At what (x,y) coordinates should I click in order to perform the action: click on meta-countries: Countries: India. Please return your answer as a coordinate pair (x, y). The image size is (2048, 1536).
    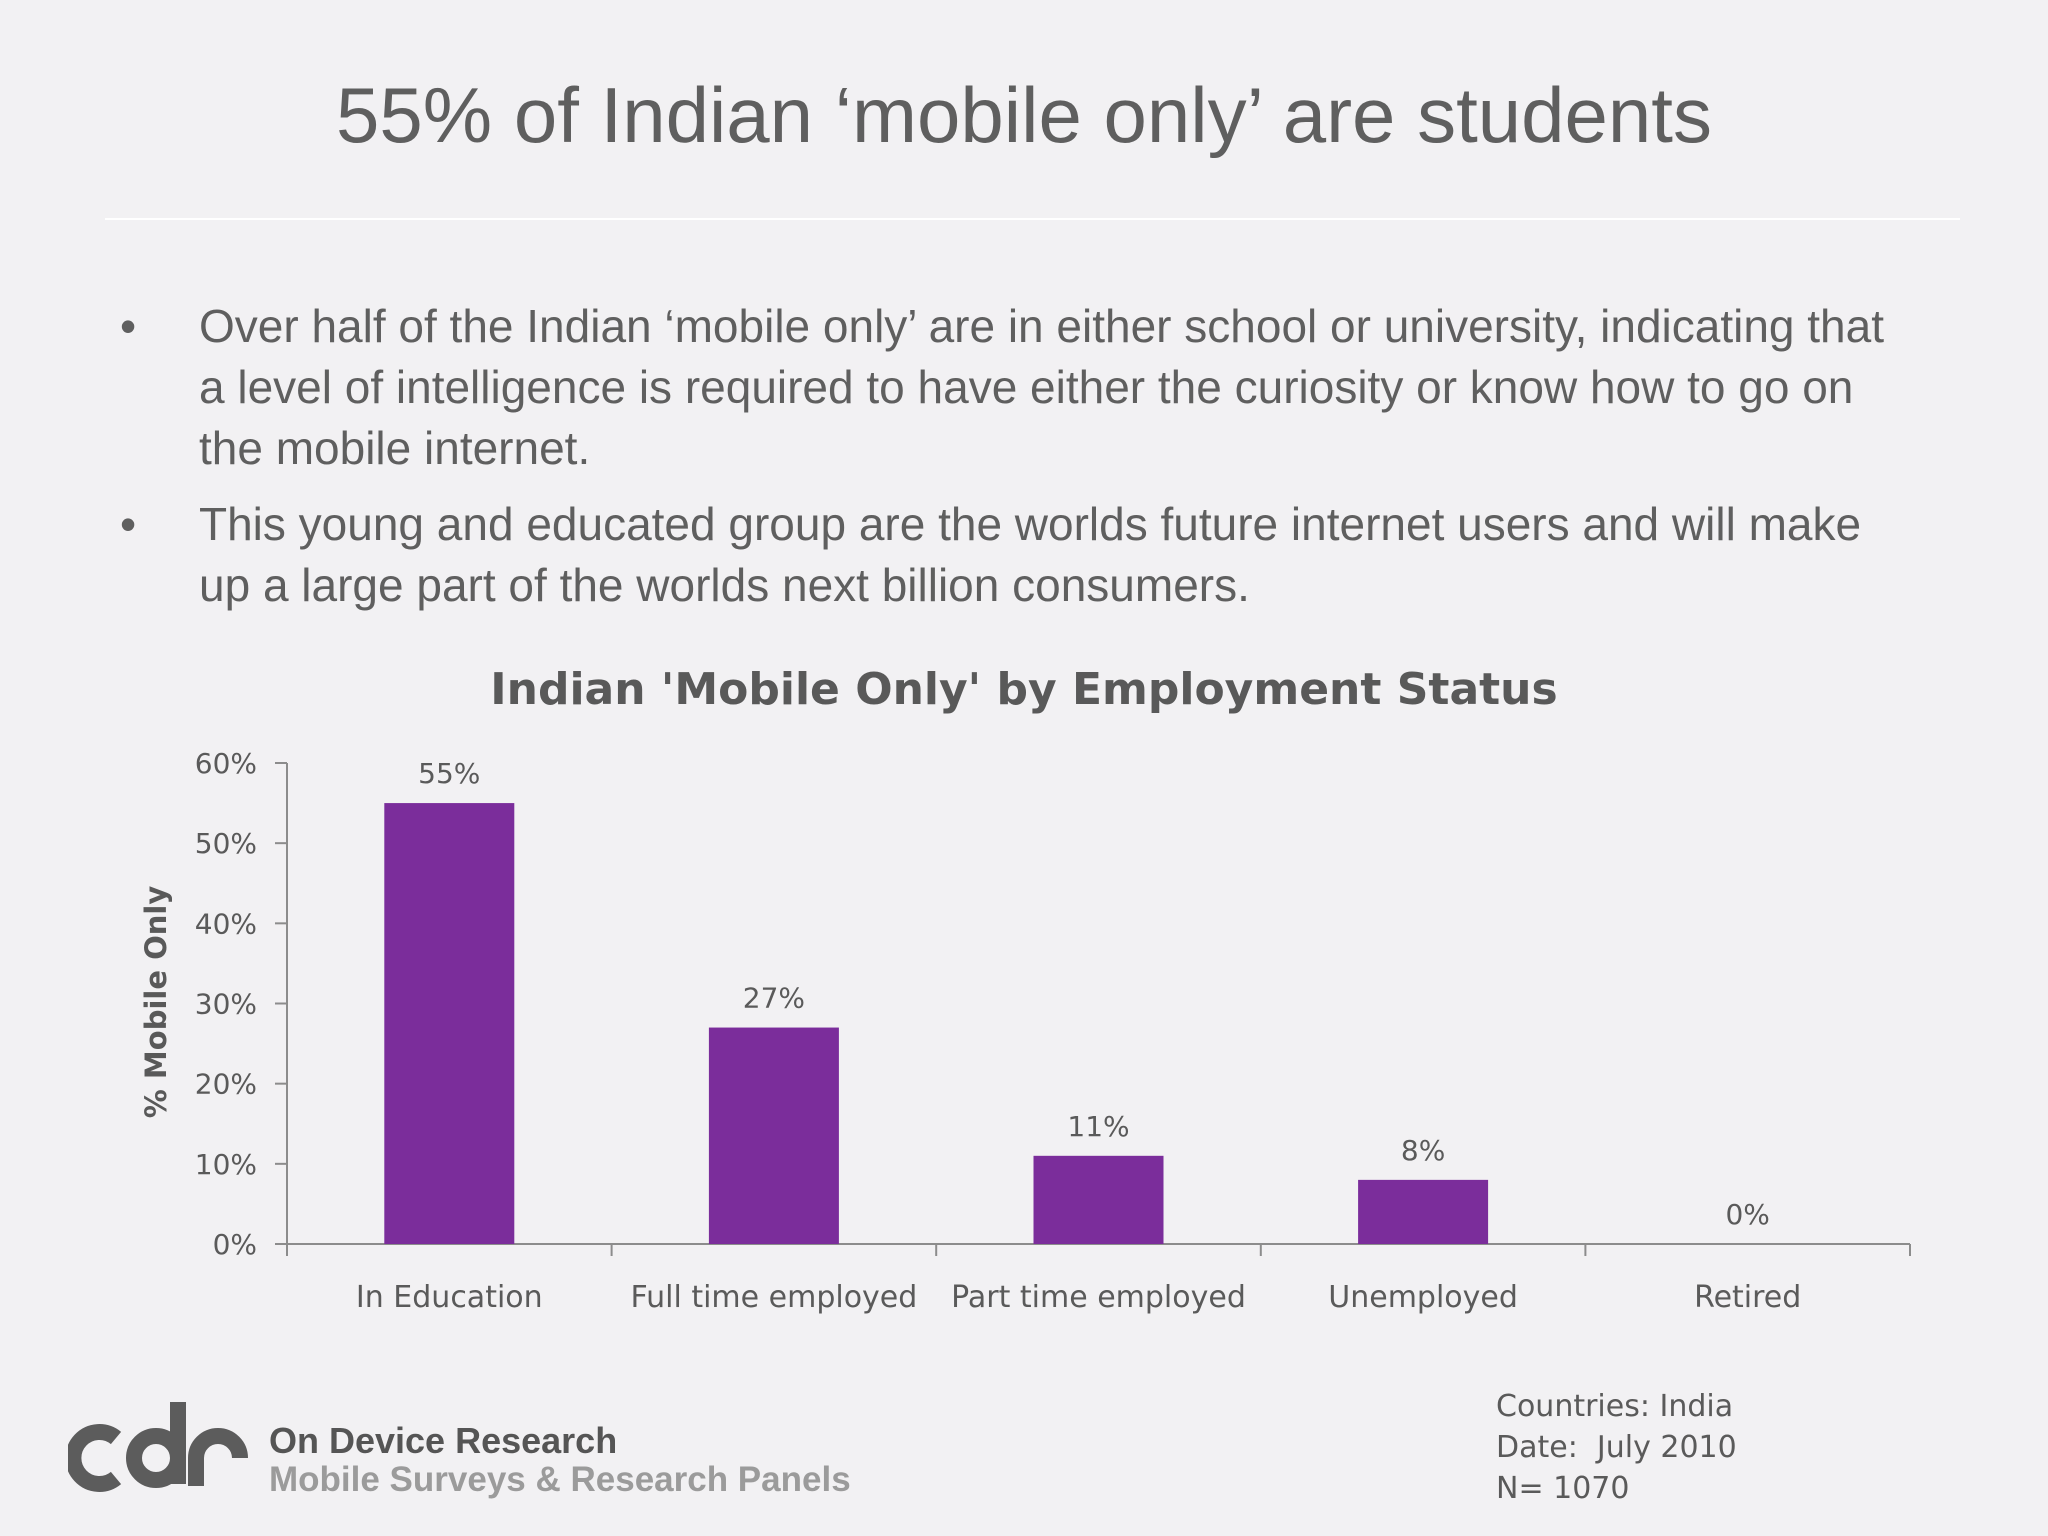
    Looking at the image, I should click on (1615, 1406).